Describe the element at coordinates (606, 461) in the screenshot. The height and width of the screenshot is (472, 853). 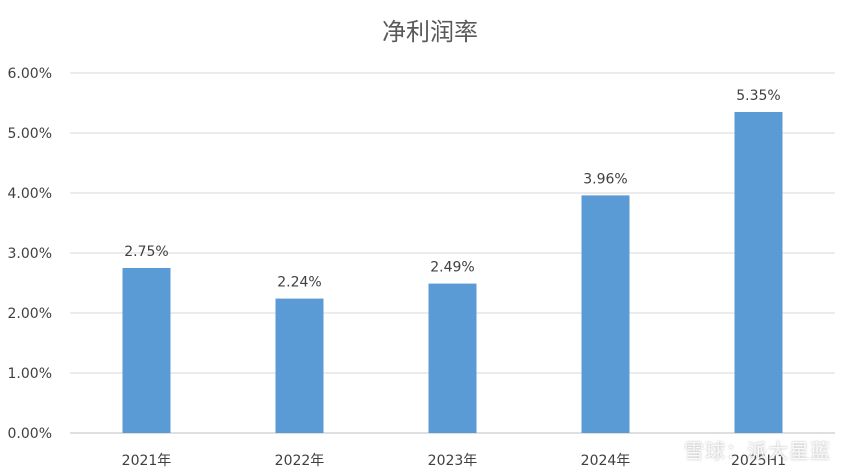
I see `x-tick-label: 2024年` at that location.